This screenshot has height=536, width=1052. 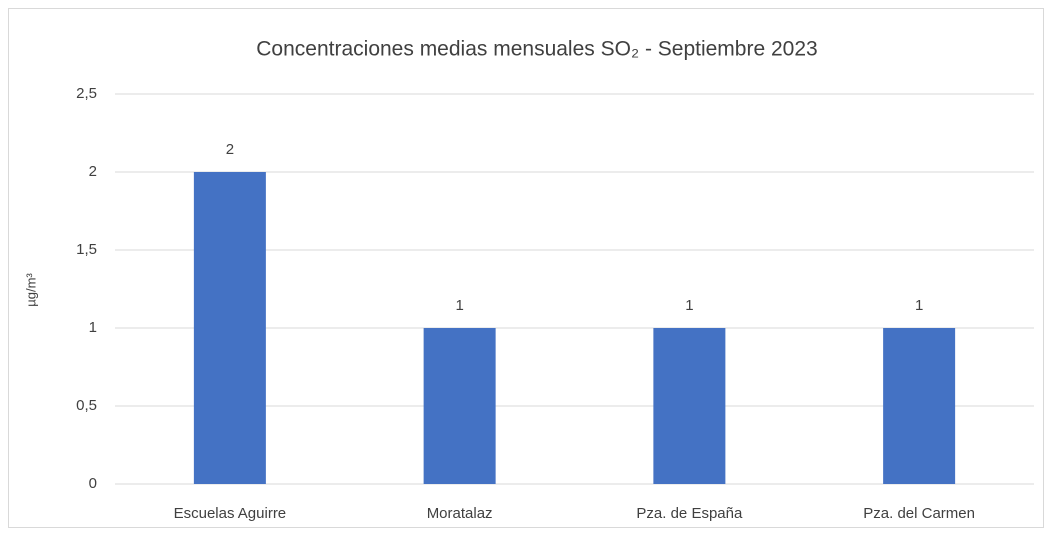 What do you see at coordinates (93, 171) in the screenshot?
I see `y-tick-label: 2` at bounding box center [93, 171].